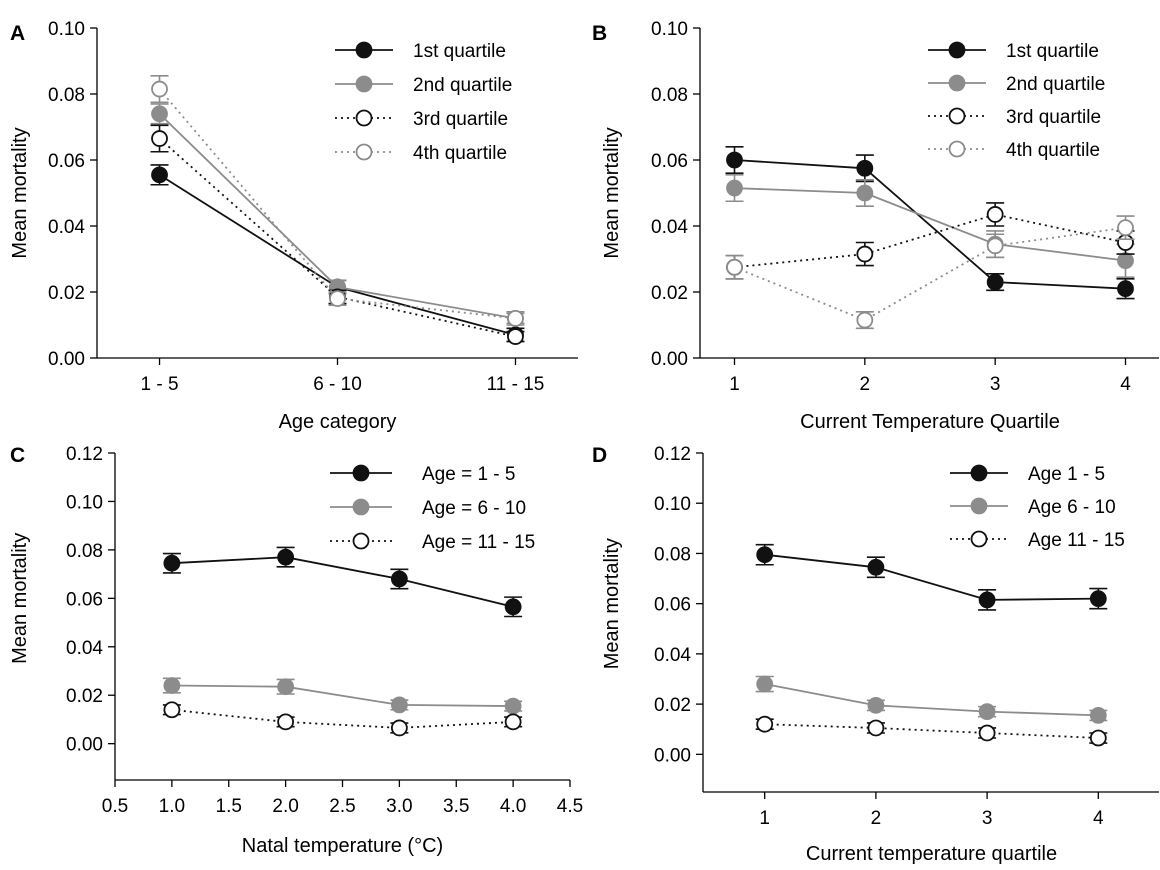 Image resolution: width=1160 pixels, height=870 pixels. Describe the element at coordinates (672, 454) in the screenshot. I see `panel-d-y-tick-label: 0.12` at that location.